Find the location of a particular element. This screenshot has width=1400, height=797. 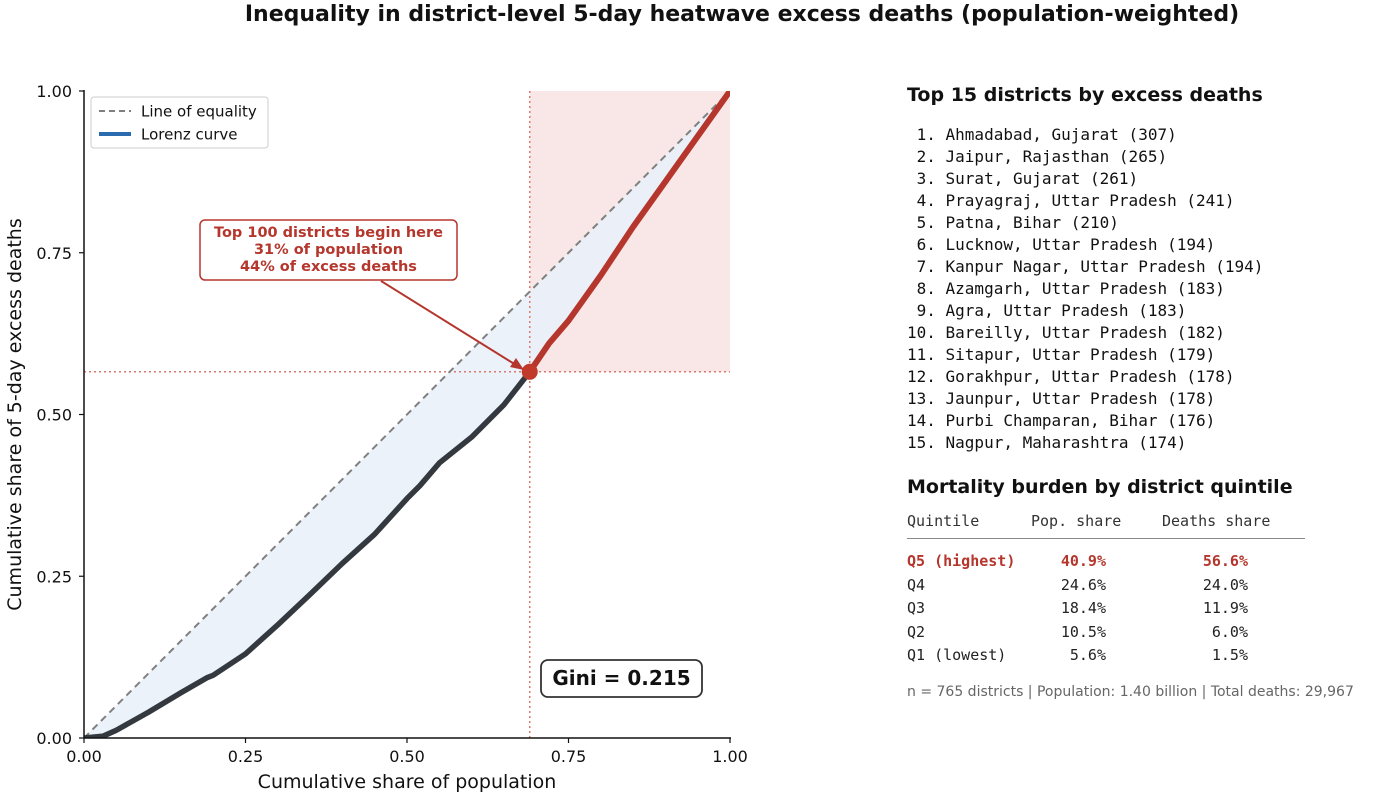

quintile-label: Q3 is located at coordinates (916, 608).